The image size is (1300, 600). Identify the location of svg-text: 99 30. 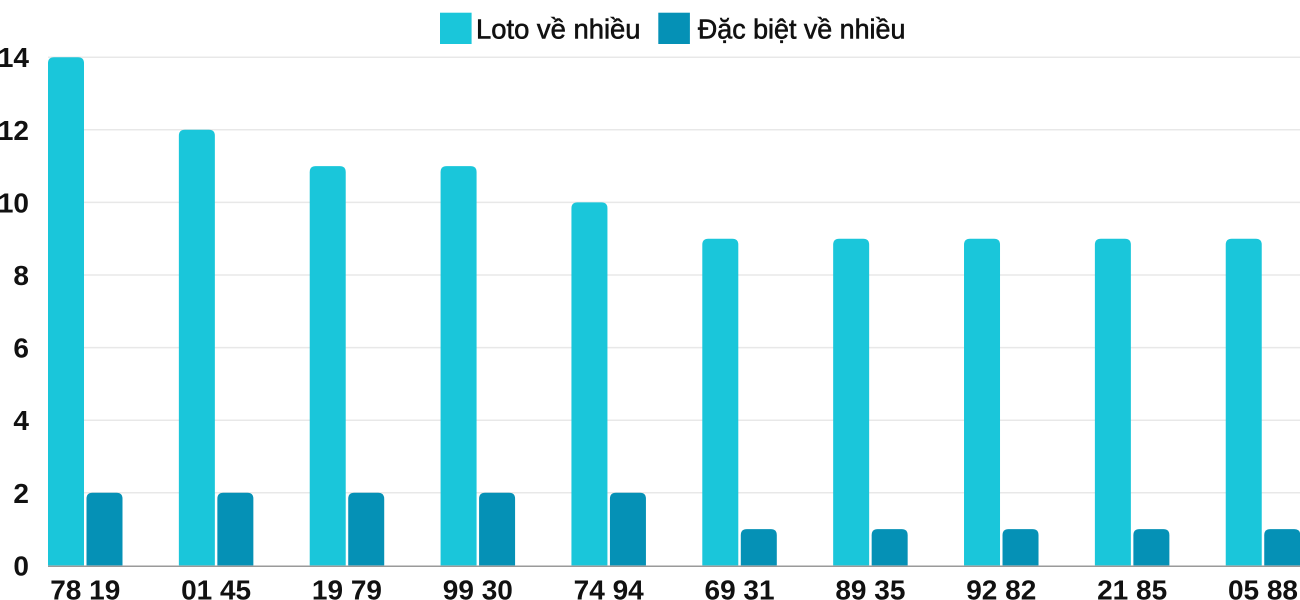
(478, 587).